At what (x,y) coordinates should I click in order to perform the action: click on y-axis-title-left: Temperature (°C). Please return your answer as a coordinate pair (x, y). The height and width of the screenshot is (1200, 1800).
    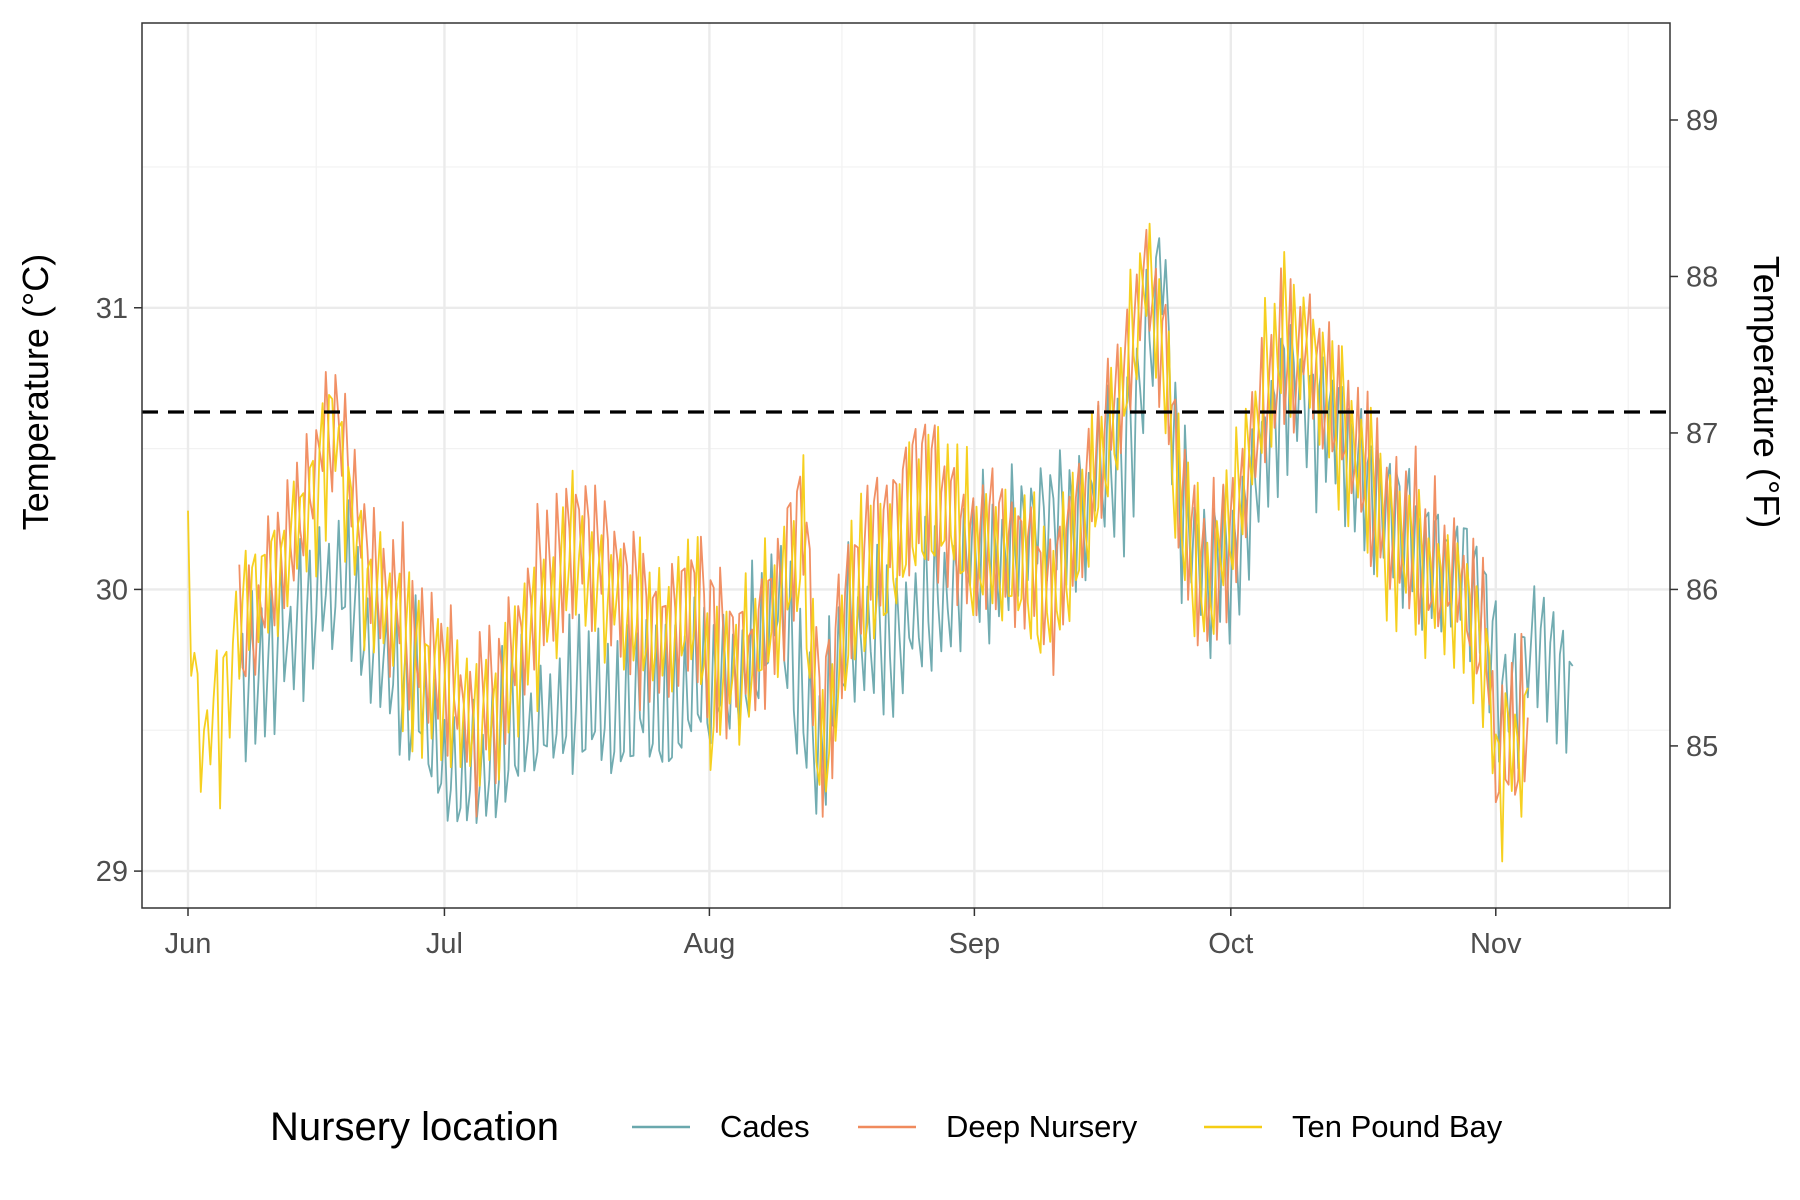
    Looking at the image, I should click on (35, 392).